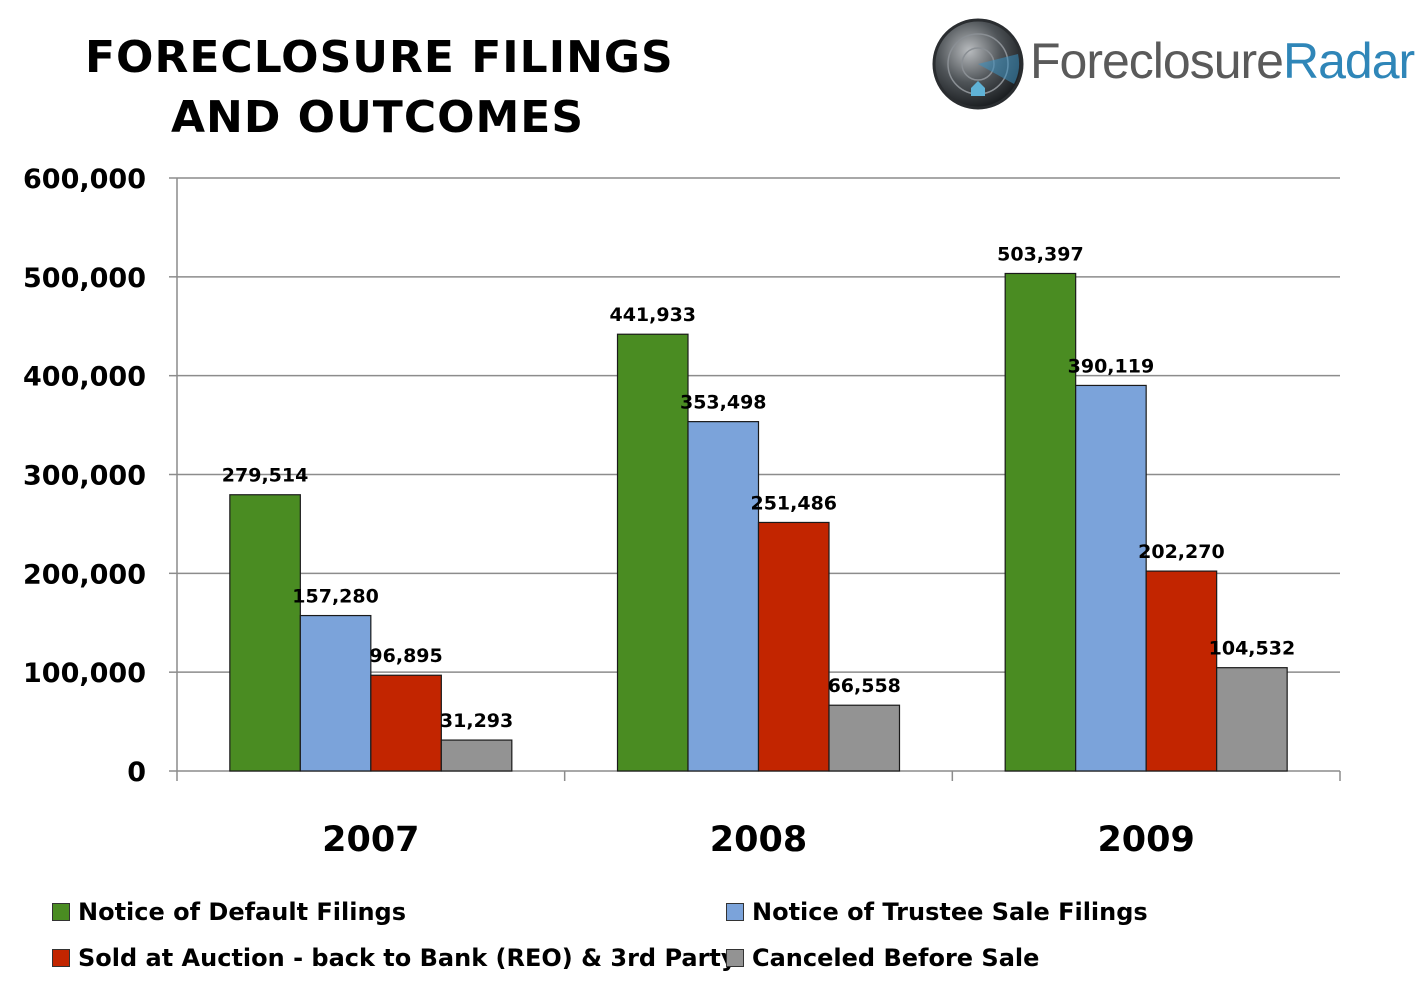  I want to click on legend-label: Notice of Trustee Sale Filings, so click(950, 912).